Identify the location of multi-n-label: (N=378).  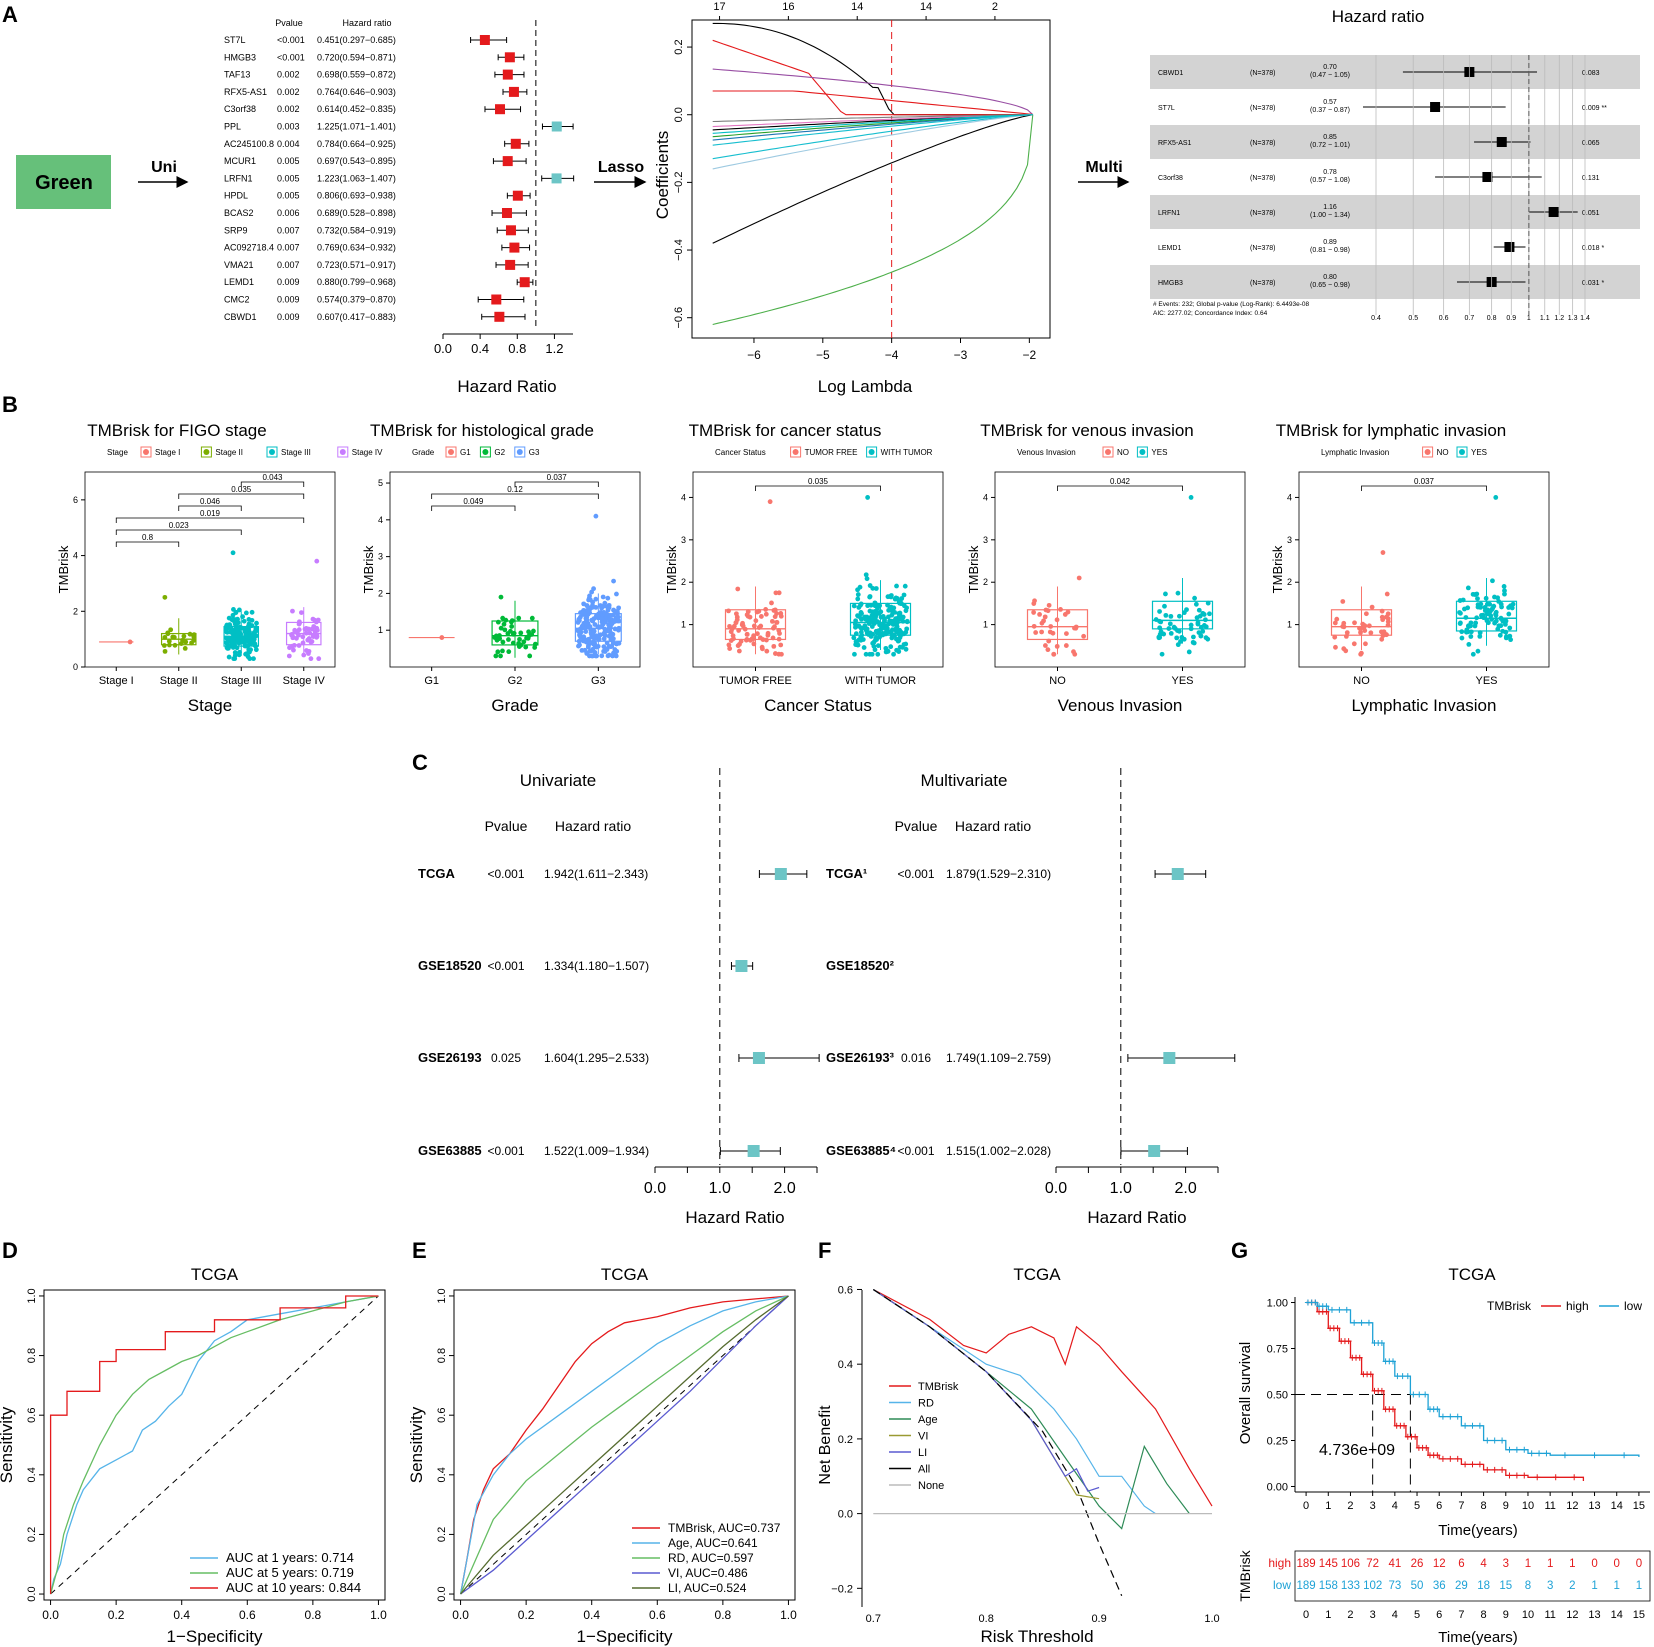
(1262, 248).